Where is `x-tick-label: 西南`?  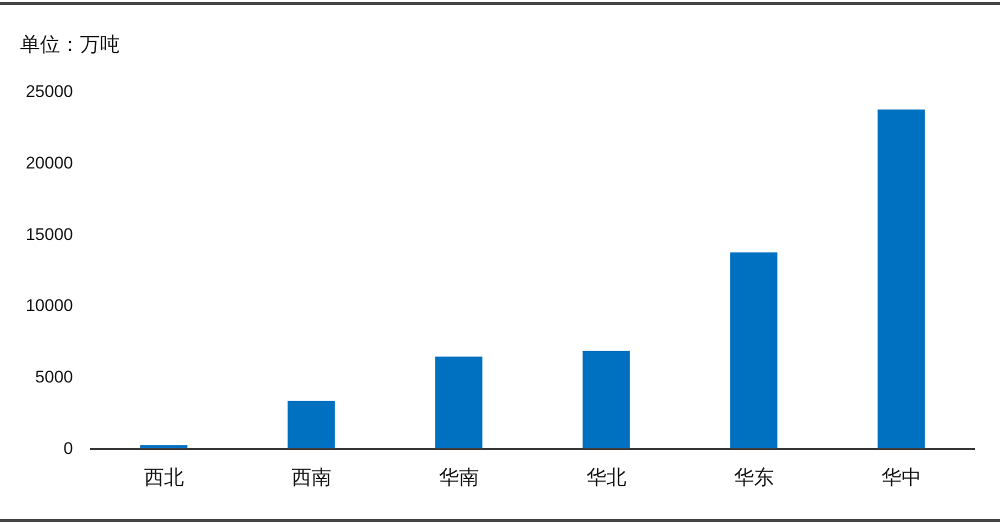
x-tick-label: 西南 is located at coordinates (311, 478).